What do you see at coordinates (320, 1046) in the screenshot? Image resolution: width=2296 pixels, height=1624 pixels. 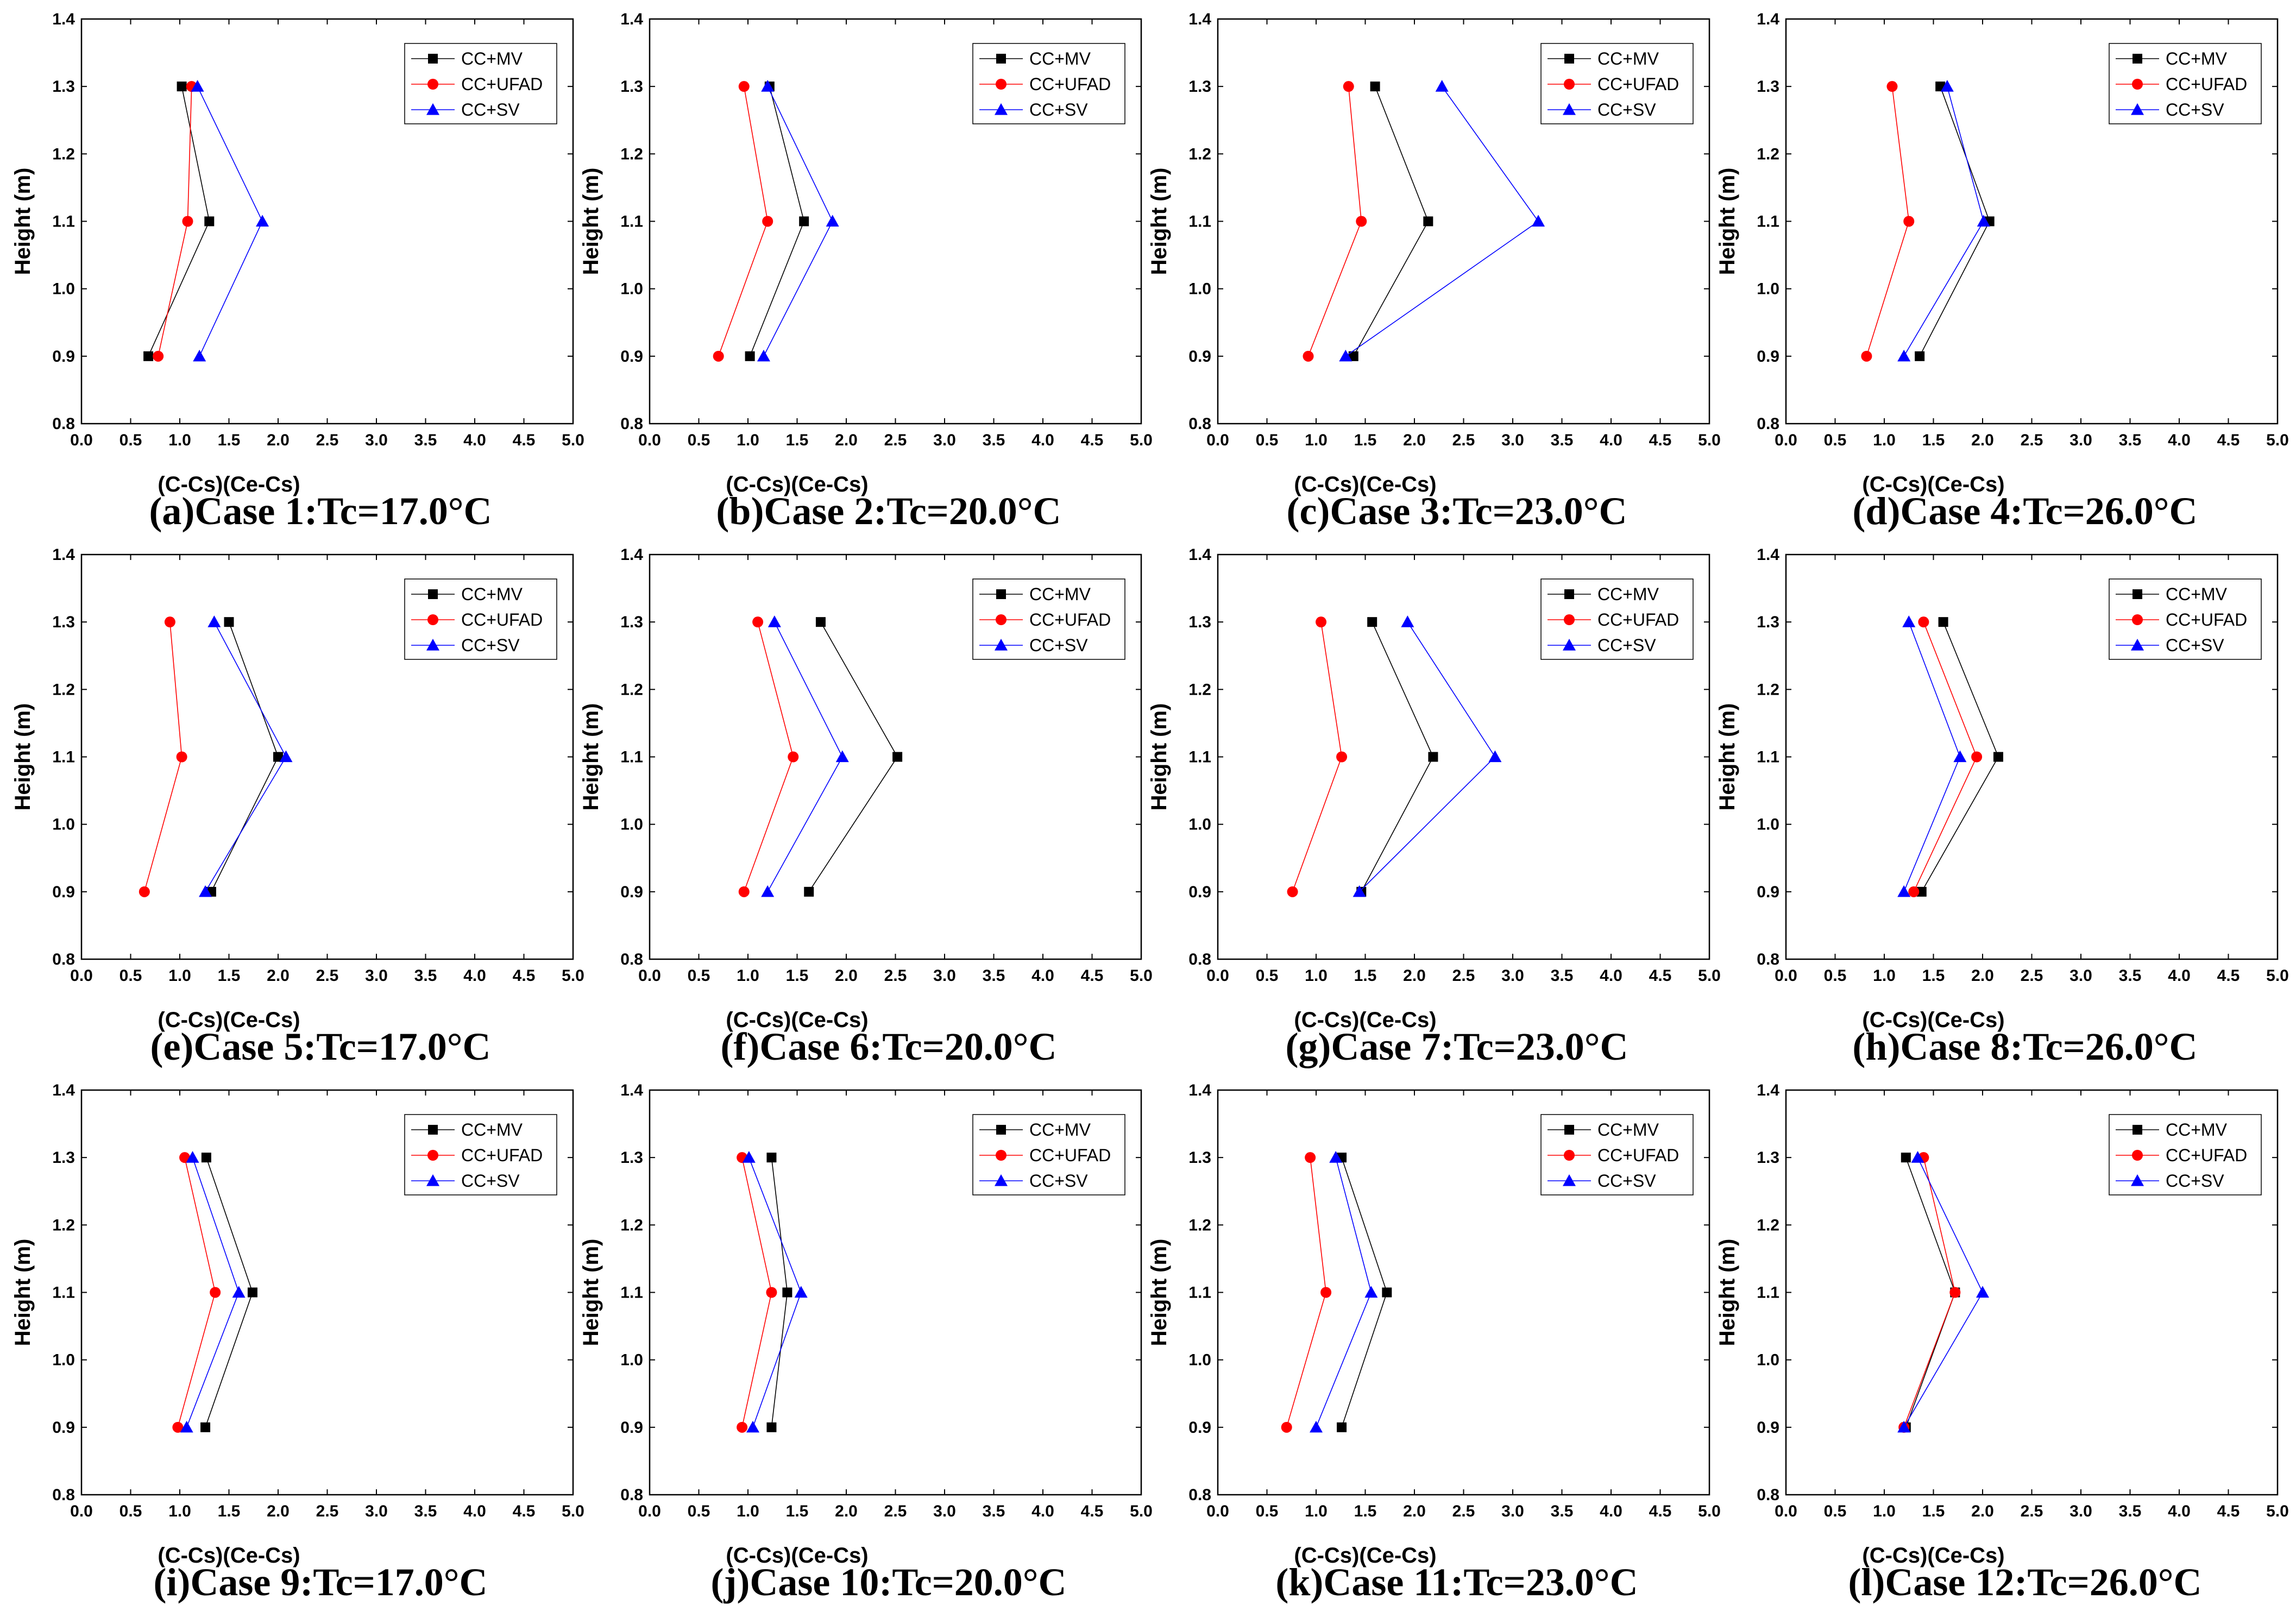 I see `chart-caption: (e)Case 5:Tc=17.0°C` at bounding box center [320, 1046].